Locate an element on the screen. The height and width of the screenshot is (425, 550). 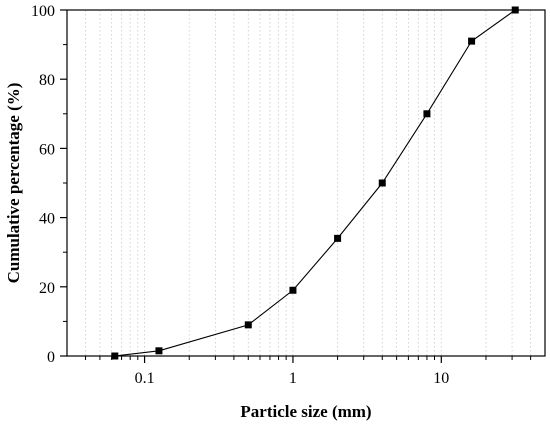
y-tick-label: 20 is located at coordinates (47, 288).